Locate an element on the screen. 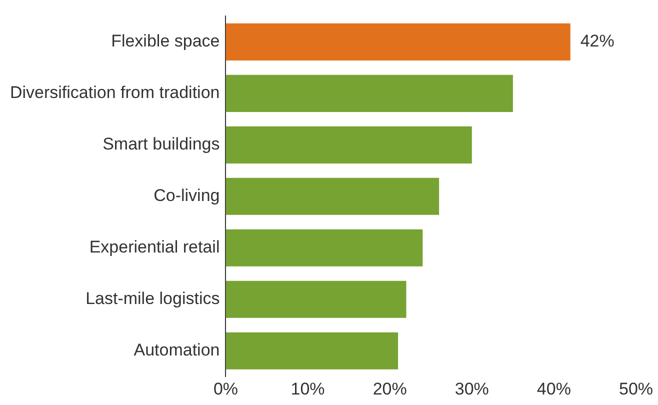 The height and width of the screenshot is (405, 658). y-tick-label: Co-living is located at coordinates (187, 196).